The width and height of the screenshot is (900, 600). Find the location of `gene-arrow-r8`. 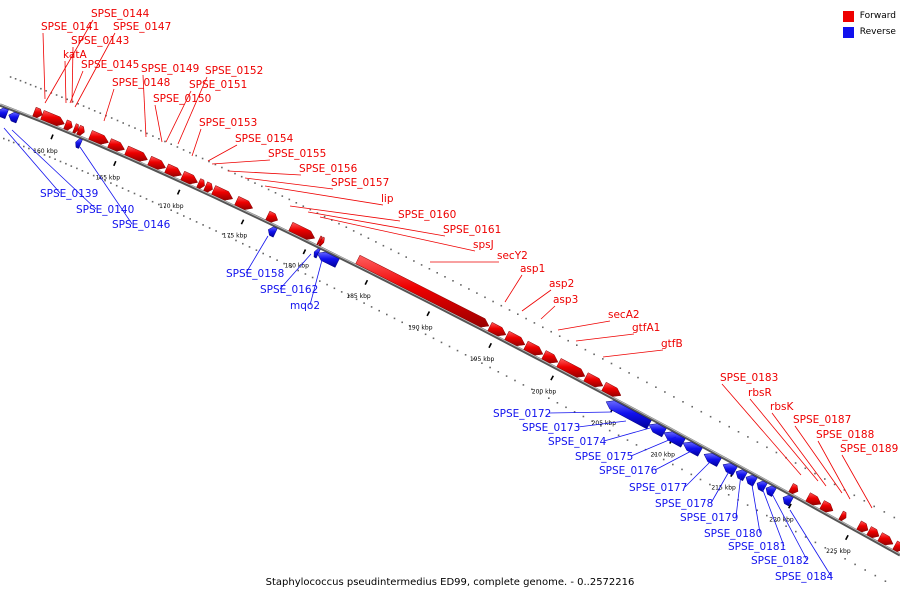

gene-arrow-r8 is located at coordinates (674, 439).